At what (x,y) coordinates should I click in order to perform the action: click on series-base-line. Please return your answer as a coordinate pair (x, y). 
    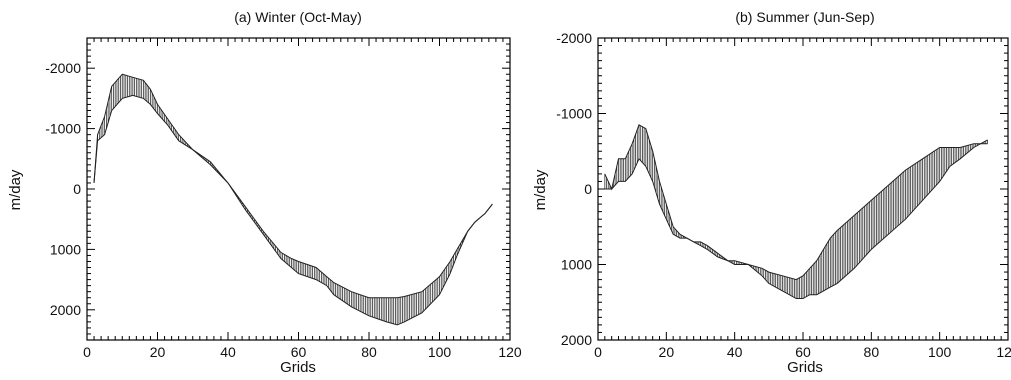
    Looking at the image, I should click on (796, 212).